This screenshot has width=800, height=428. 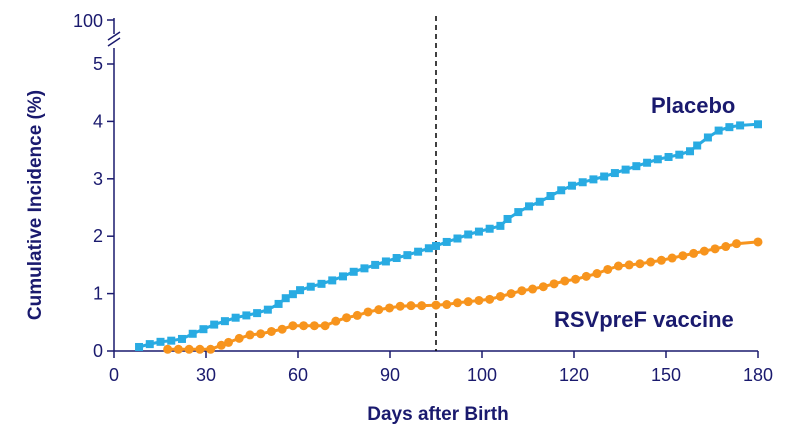 What do you see at coordinates (98, 351) in the screenshot?
I see `y-tick-label: 0` at bounding box center [98, 351].